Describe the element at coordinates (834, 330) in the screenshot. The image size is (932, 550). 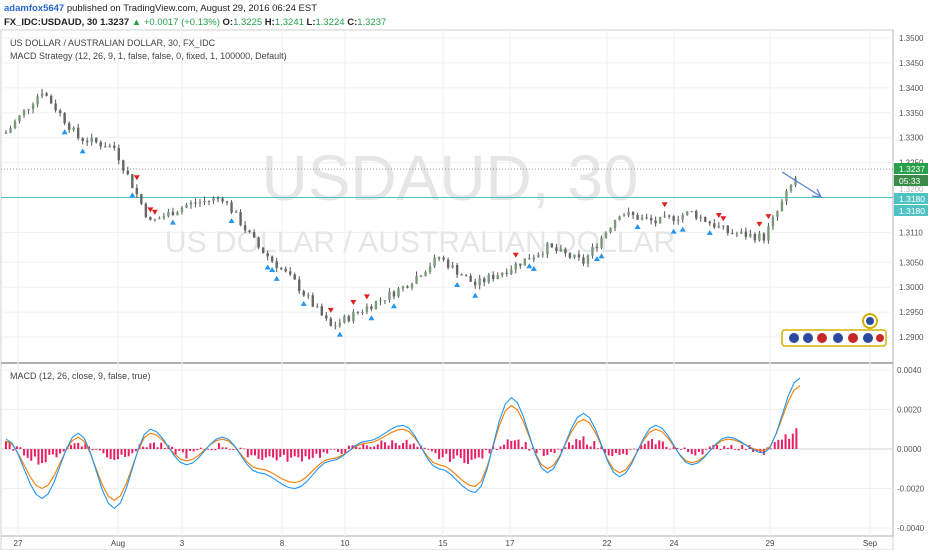
I see `economic-events-icons` at that location.